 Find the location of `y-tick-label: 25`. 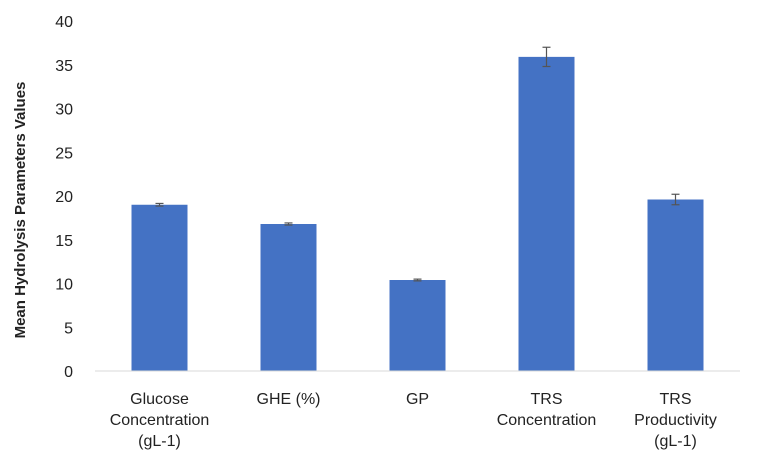

y-tick-label: 25 is located at coordinates (64, 153).